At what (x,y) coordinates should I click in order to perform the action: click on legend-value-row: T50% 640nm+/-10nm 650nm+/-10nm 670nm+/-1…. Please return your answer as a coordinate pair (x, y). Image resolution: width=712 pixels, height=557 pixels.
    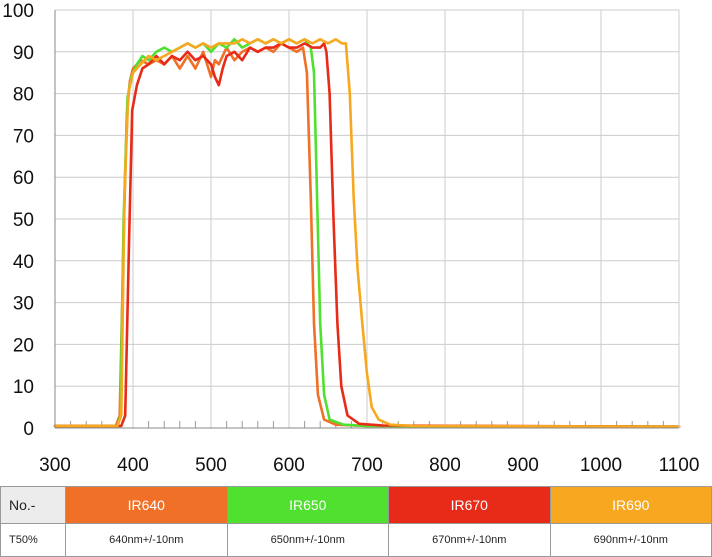
    Looking at the image, I should click on (356, 540).